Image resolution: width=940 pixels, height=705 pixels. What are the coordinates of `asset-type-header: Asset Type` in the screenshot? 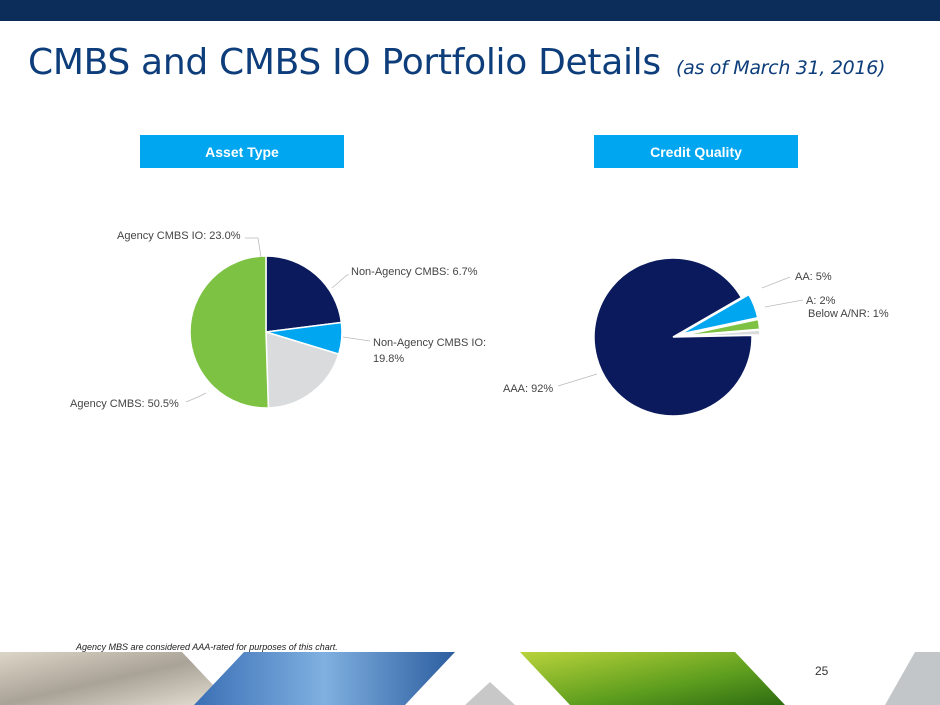 It's located at (242, 151).